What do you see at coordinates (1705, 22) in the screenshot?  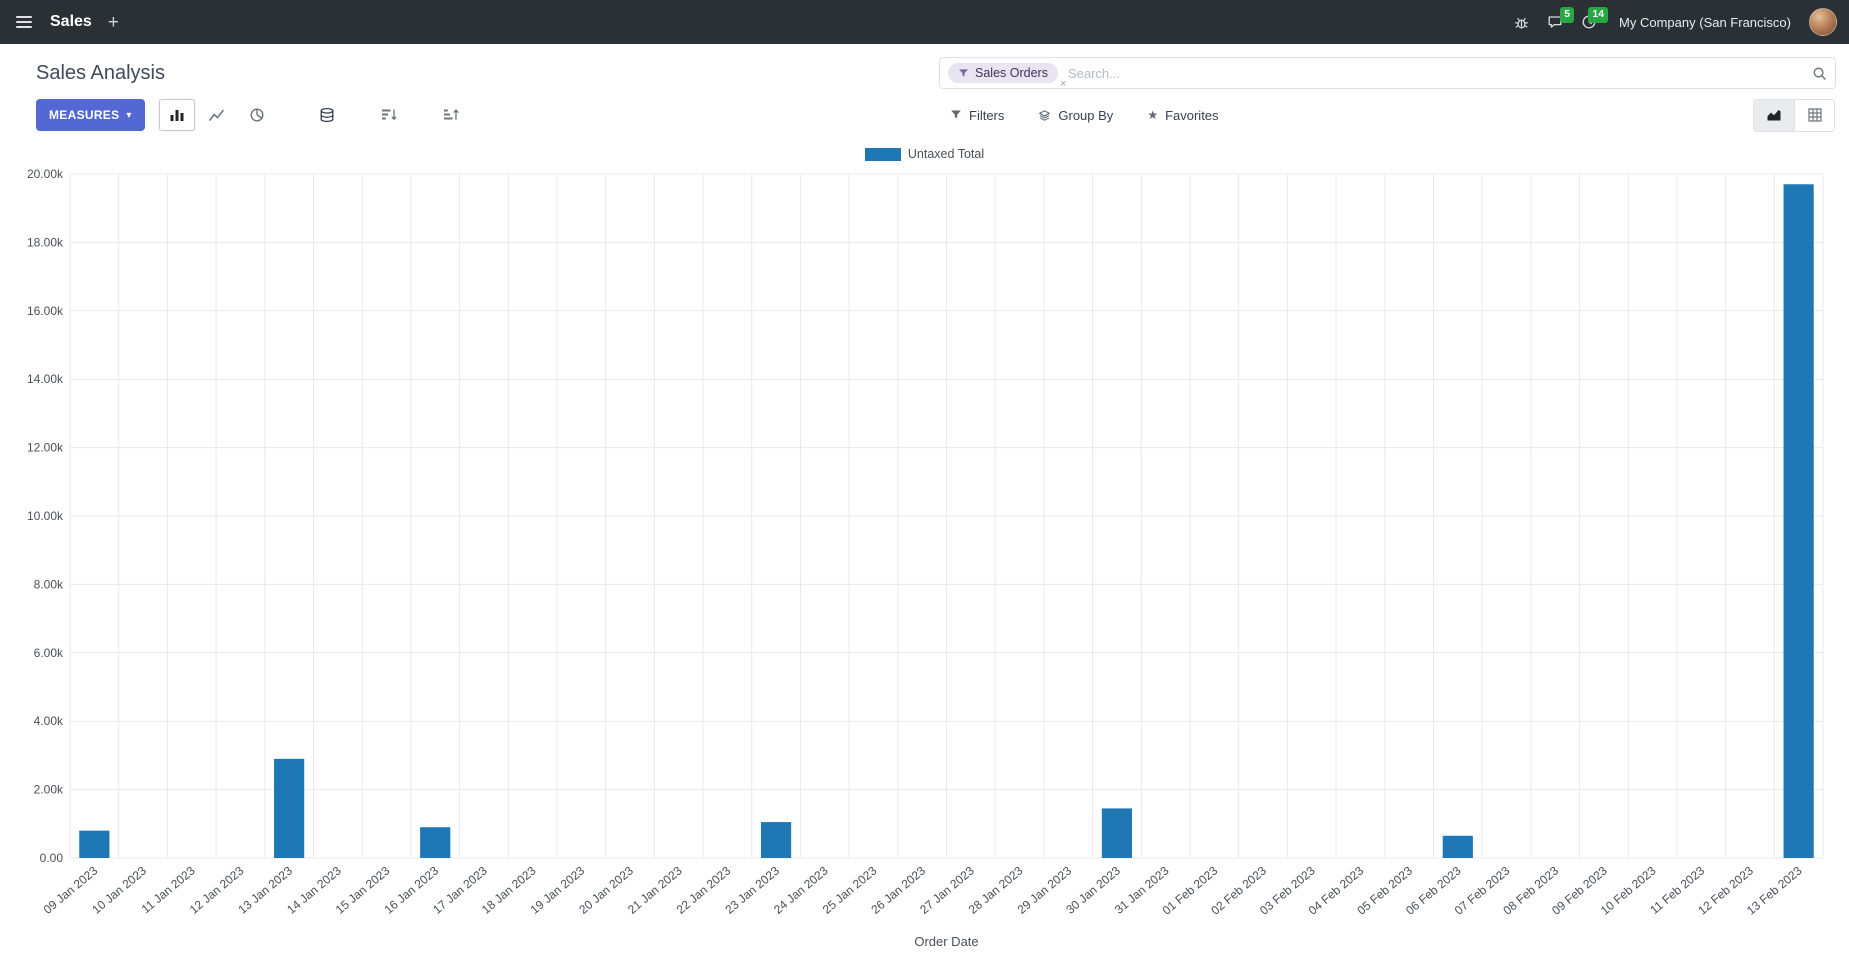 I see `company-switcher: My Company (San Francisco)` at bounding box center [1705, 22].